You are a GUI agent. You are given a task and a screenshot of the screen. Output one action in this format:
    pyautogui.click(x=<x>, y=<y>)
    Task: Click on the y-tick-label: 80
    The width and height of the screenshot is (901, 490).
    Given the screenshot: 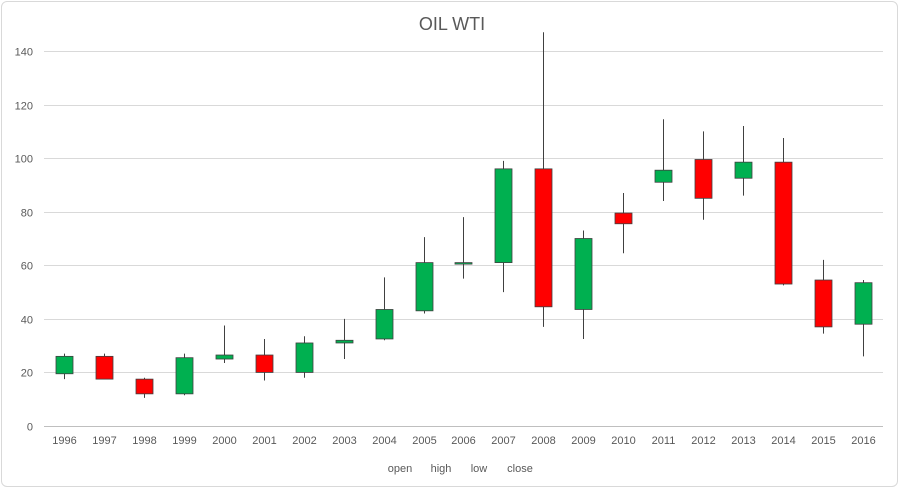 What is the action you would take?
    pyautogui.click(x=27, y=214)
    